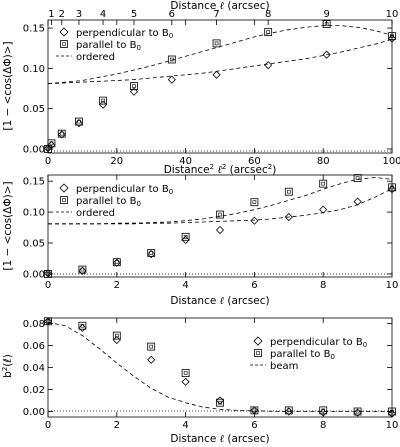 The image size is (400, 447). What do you see at coordinates (62, 14) in the screenshot?
I see `top-tick-label: 2` at bounding box center [62, 14].